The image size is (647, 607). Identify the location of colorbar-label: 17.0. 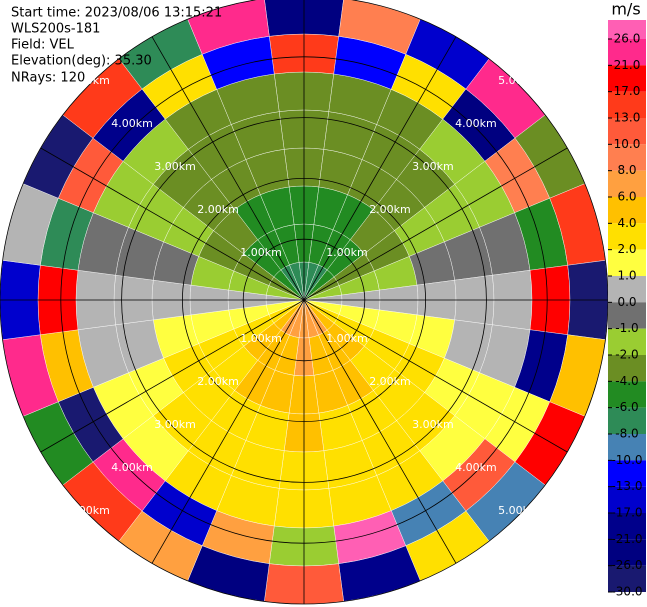
(627, 91).